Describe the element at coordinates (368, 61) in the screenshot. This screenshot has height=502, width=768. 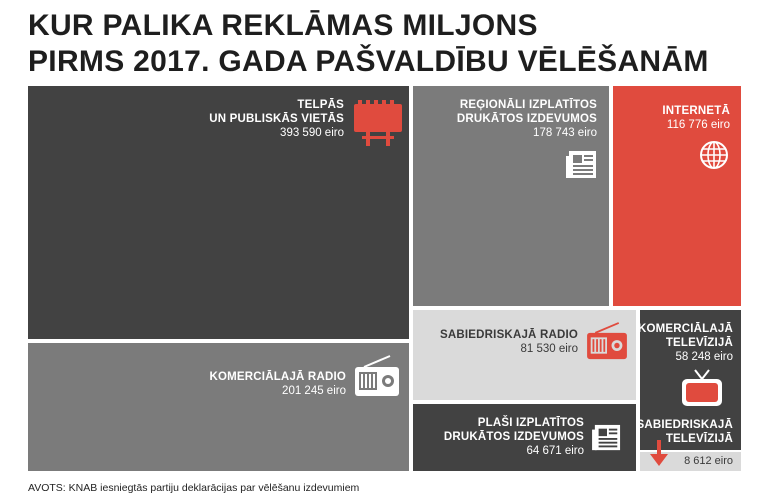
I see `title-line-2: PIRMS 2017. GADA PAŠVALDĪBU VĒLĒŠANĀM` at that location.